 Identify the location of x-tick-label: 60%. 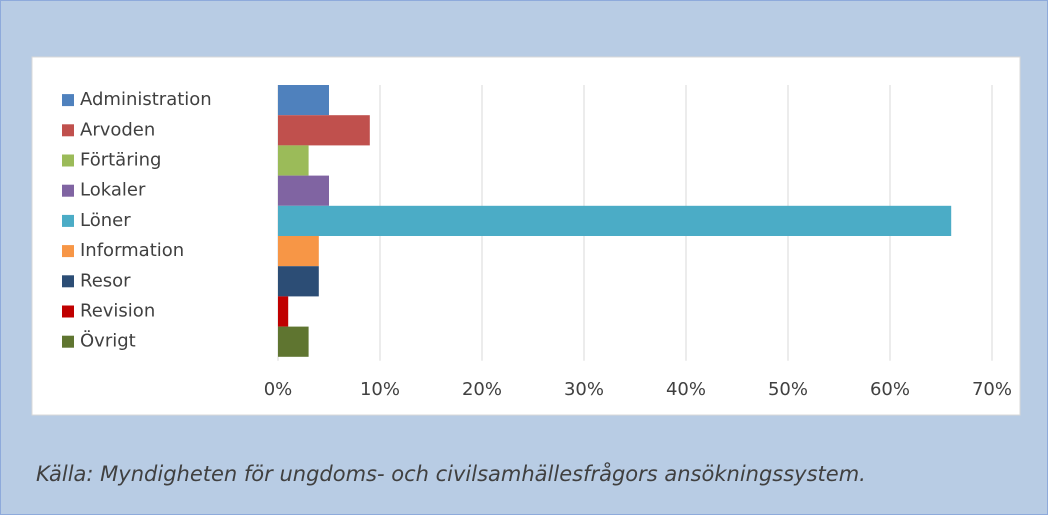
(890, 389).